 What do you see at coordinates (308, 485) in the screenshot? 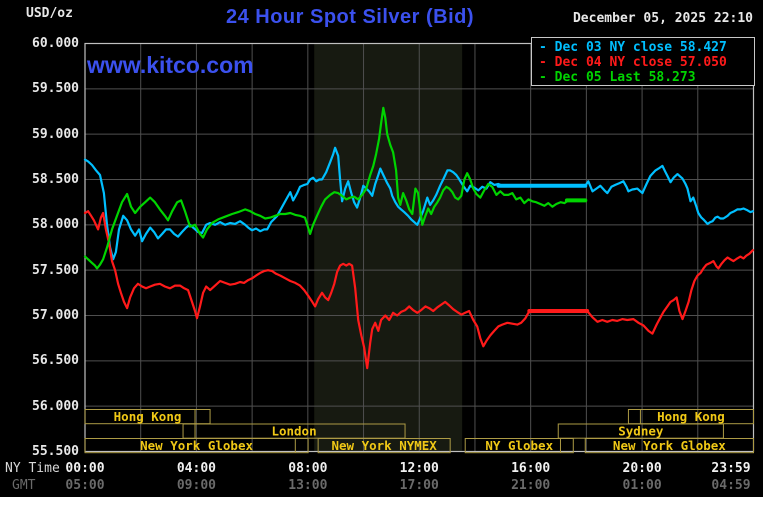
I see `x-tick-gmt: 13:00` at bounding box center [308, 485].